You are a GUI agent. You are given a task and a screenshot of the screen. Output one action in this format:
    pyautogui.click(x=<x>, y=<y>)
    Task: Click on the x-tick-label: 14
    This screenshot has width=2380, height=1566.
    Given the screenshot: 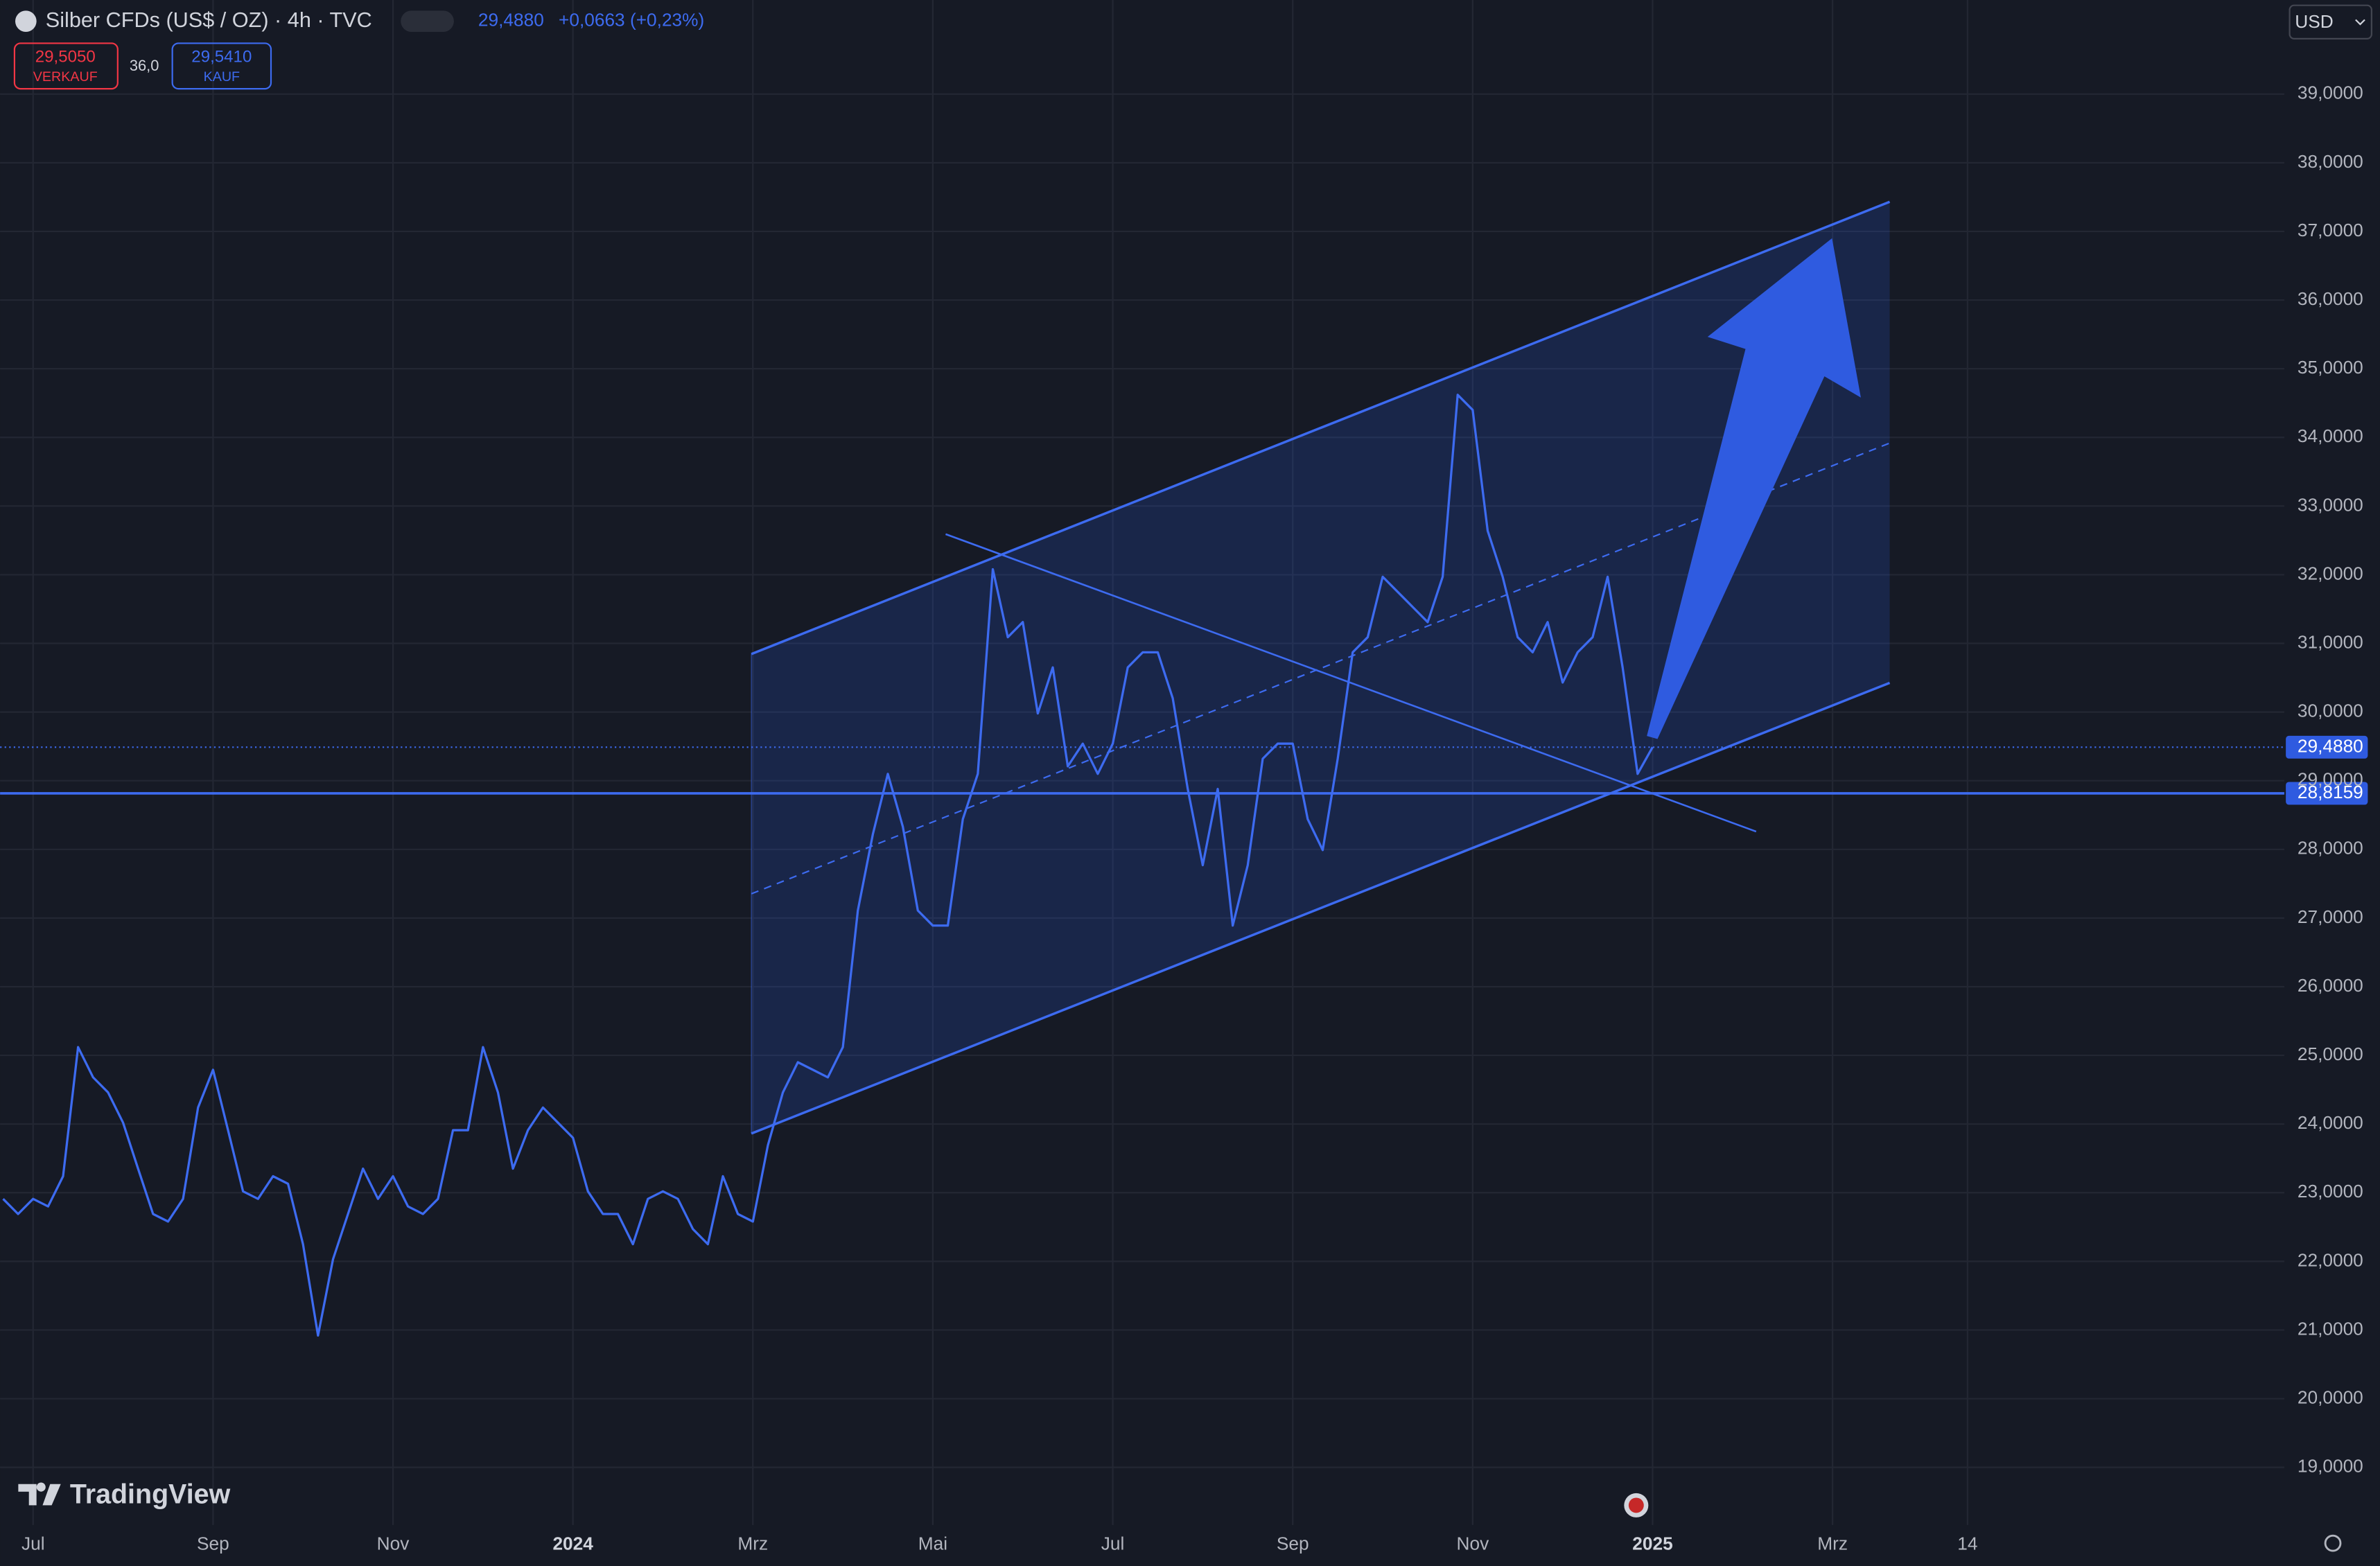 What is the action you would take?
    pyautogui.click(x=1967, y=1544)
    